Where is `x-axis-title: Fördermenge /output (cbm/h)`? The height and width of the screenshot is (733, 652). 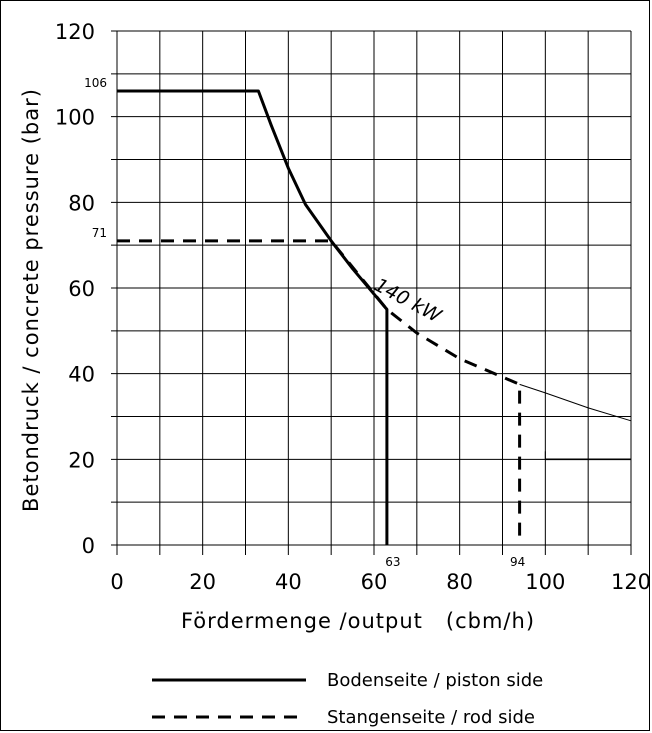 x-axis-title: Fördermenge /output (cbm/h) is located at coordinates (358, 621).